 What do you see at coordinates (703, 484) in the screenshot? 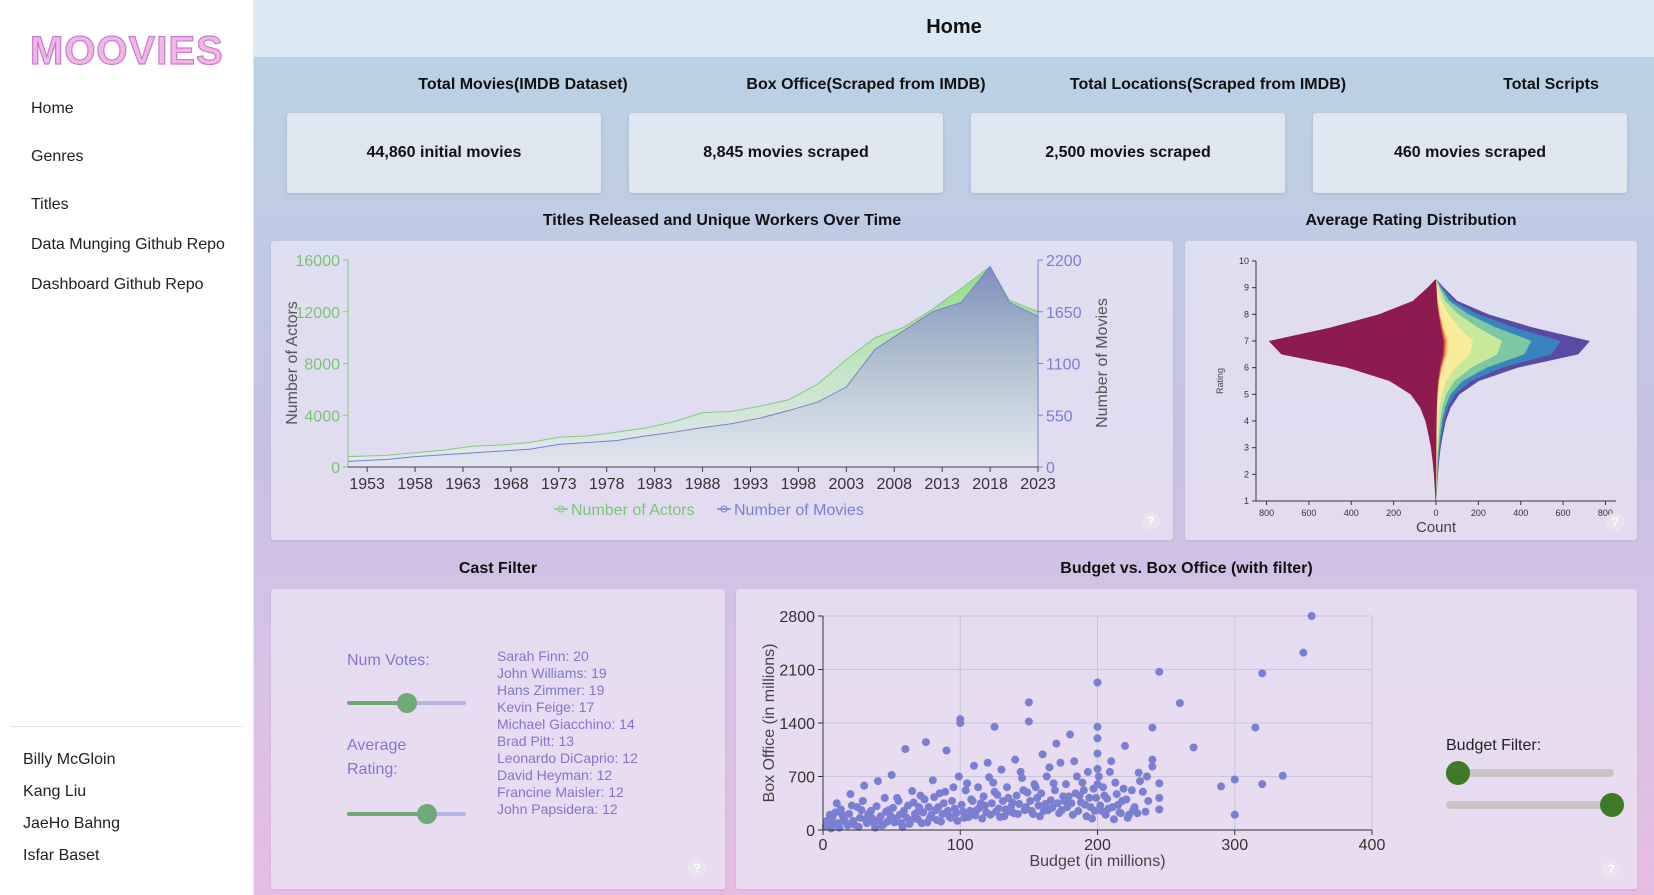
I see `x-axis-tick-label: 1988` at bounding box center [703, 484].